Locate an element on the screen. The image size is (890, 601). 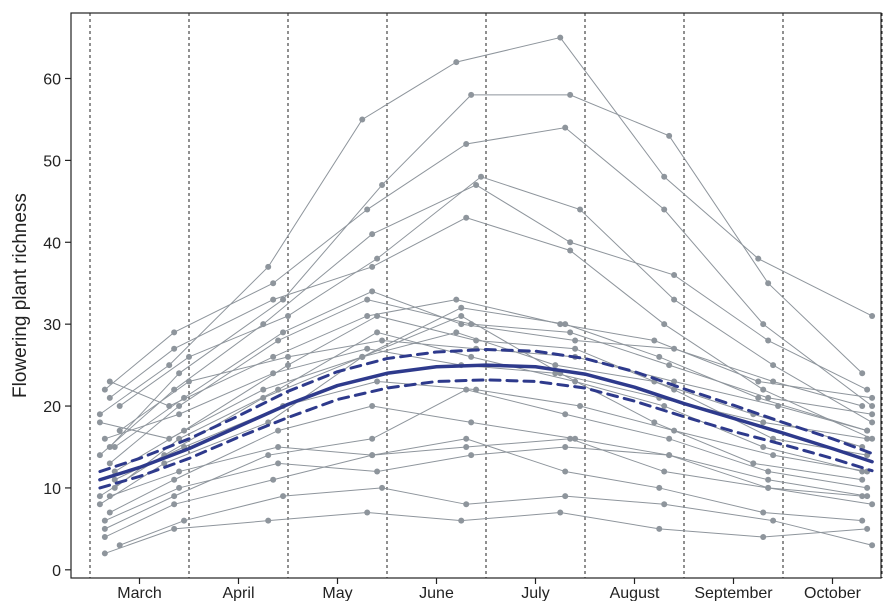
y-tick-label-50: 50 is located at coordinates (52, 161).